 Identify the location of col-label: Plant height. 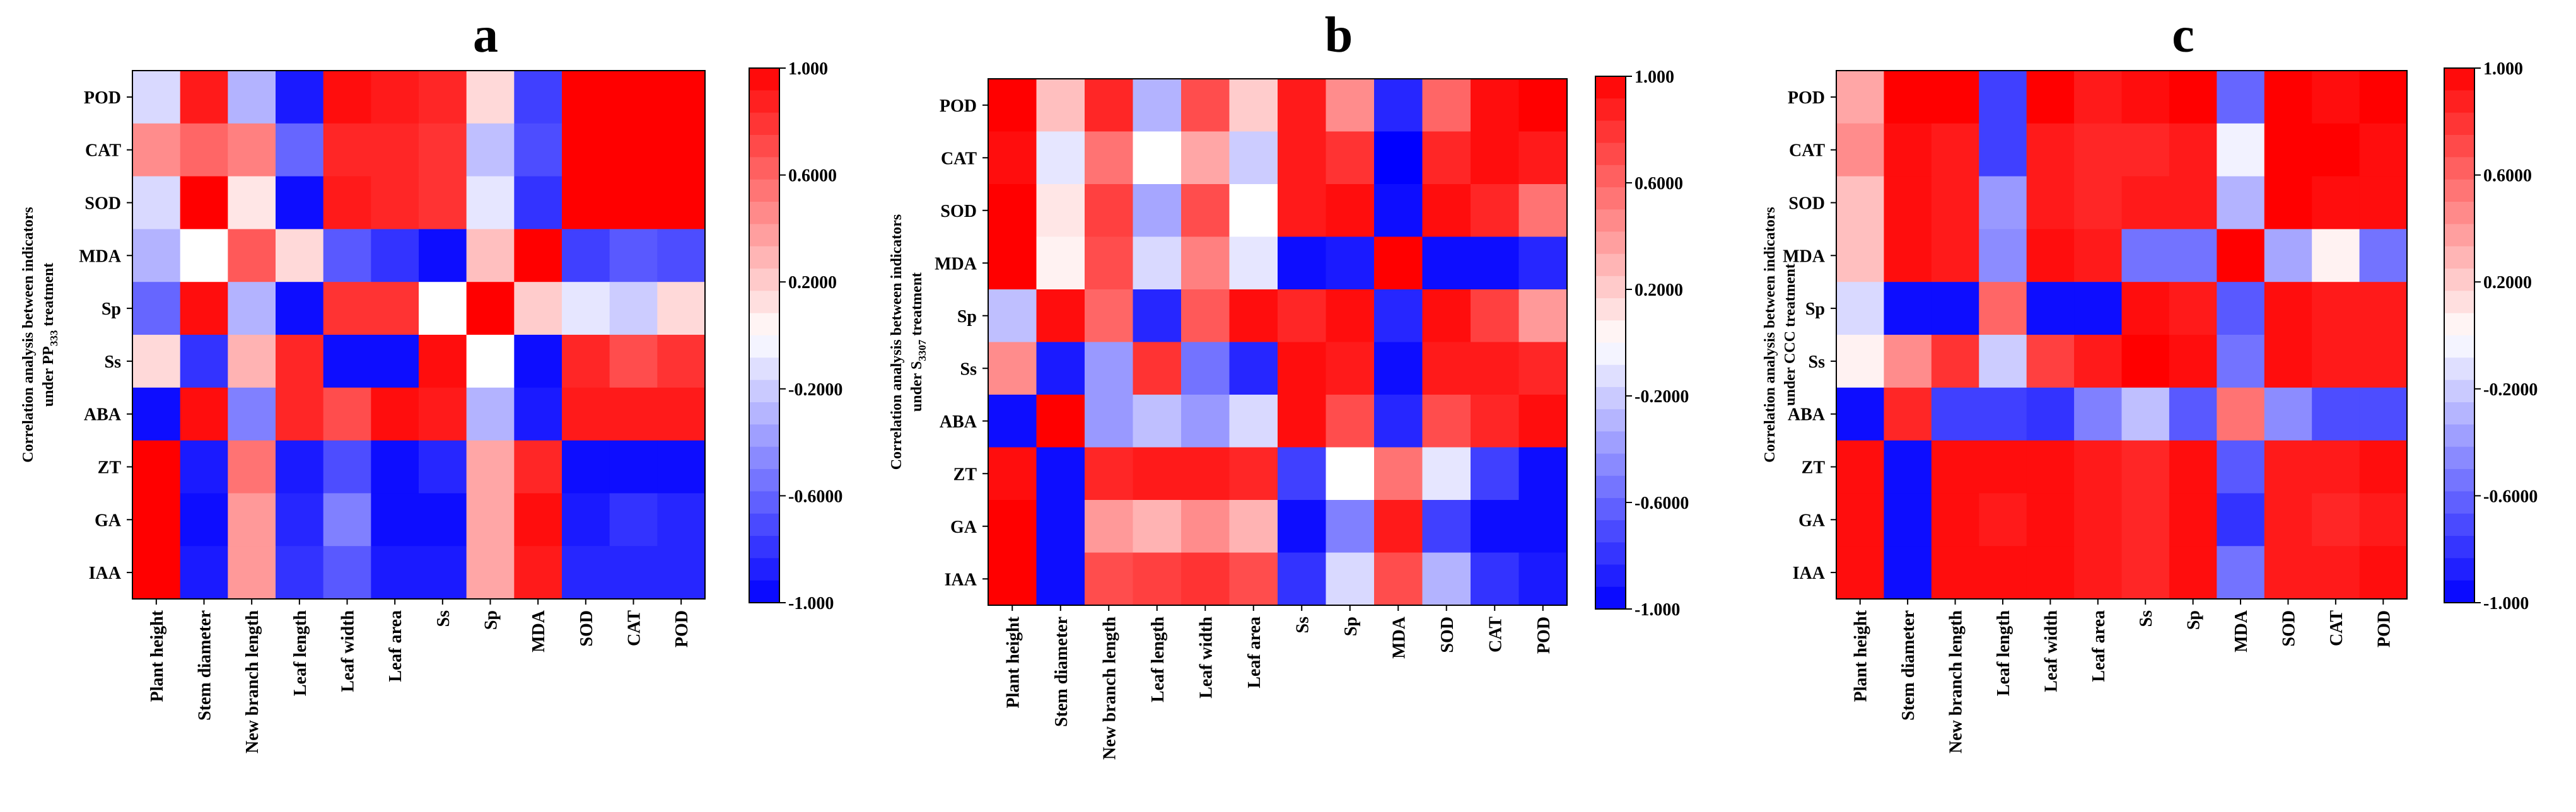
(1013, 662).